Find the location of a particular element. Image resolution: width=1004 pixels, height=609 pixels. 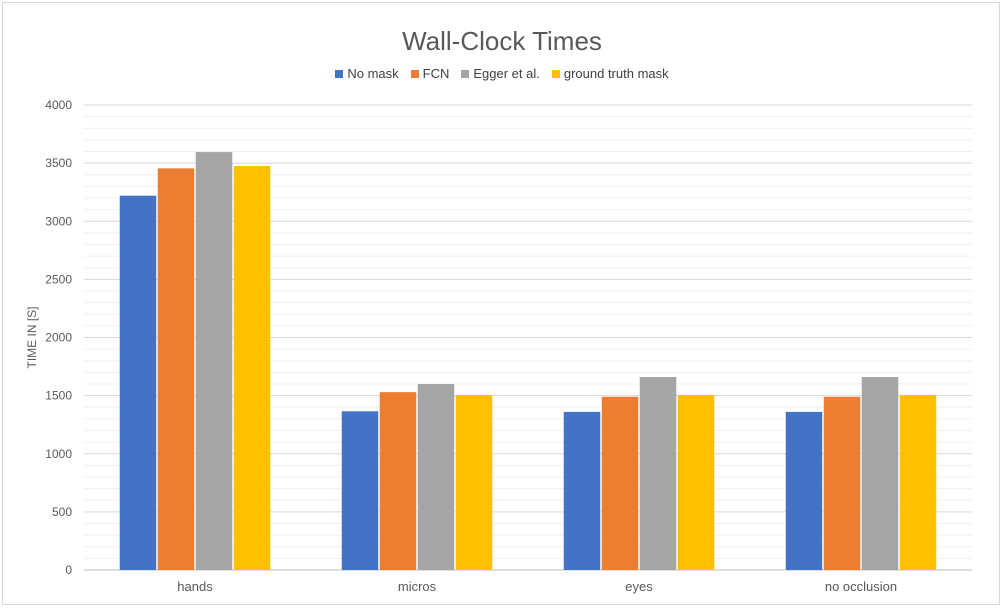

legend-item: ground truth mask is located at coordinates (610, 73).